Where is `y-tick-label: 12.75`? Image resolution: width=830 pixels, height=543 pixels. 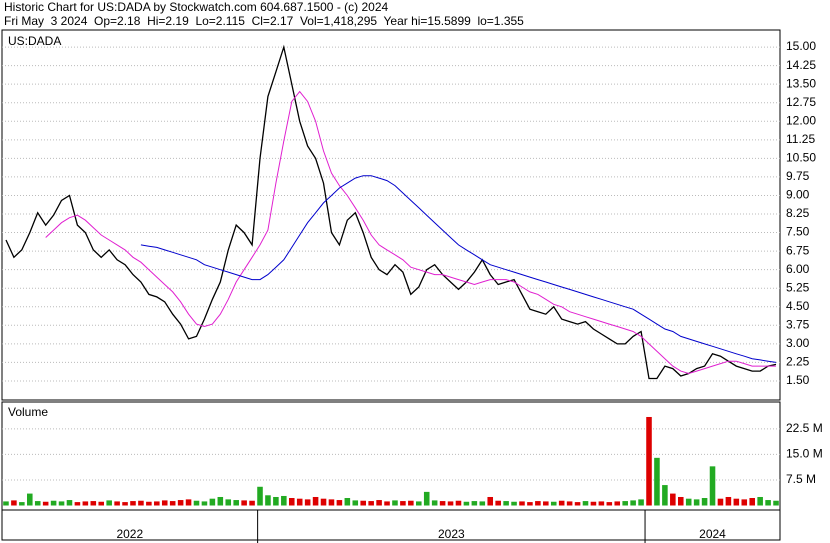
y-tick-label: 12.75 is located at coordinates (801, 102).